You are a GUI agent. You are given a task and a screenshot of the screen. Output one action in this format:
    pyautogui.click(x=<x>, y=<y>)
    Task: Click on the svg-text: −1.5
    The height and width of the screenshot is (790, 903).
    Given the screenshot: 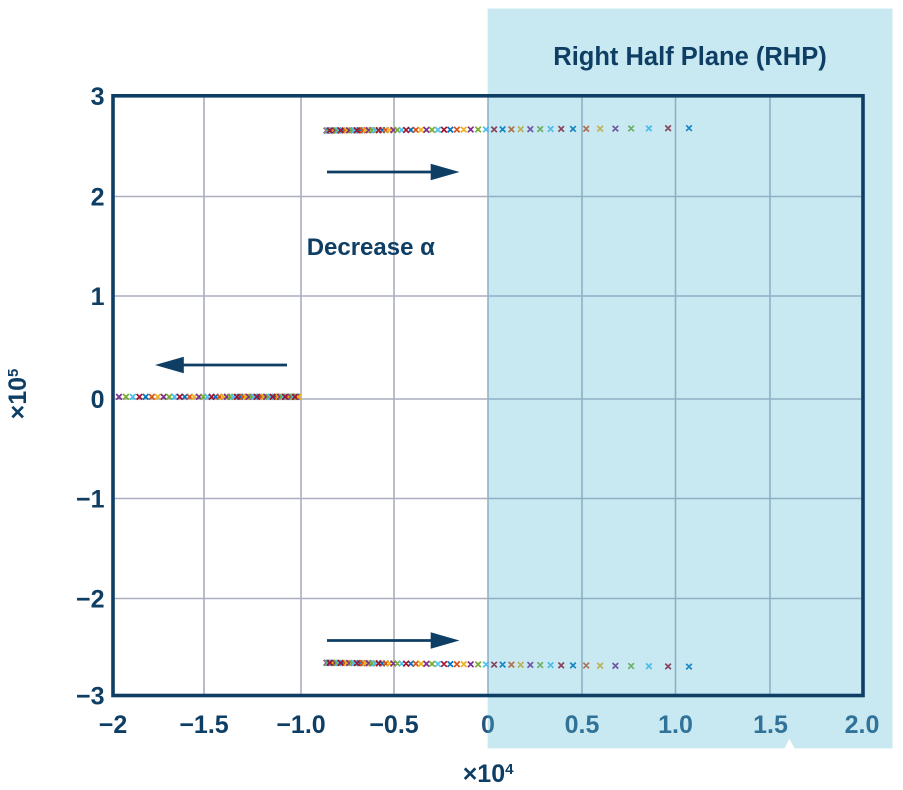 What is the action you would take?
    pyautogui.click(x=203, y=725)
    